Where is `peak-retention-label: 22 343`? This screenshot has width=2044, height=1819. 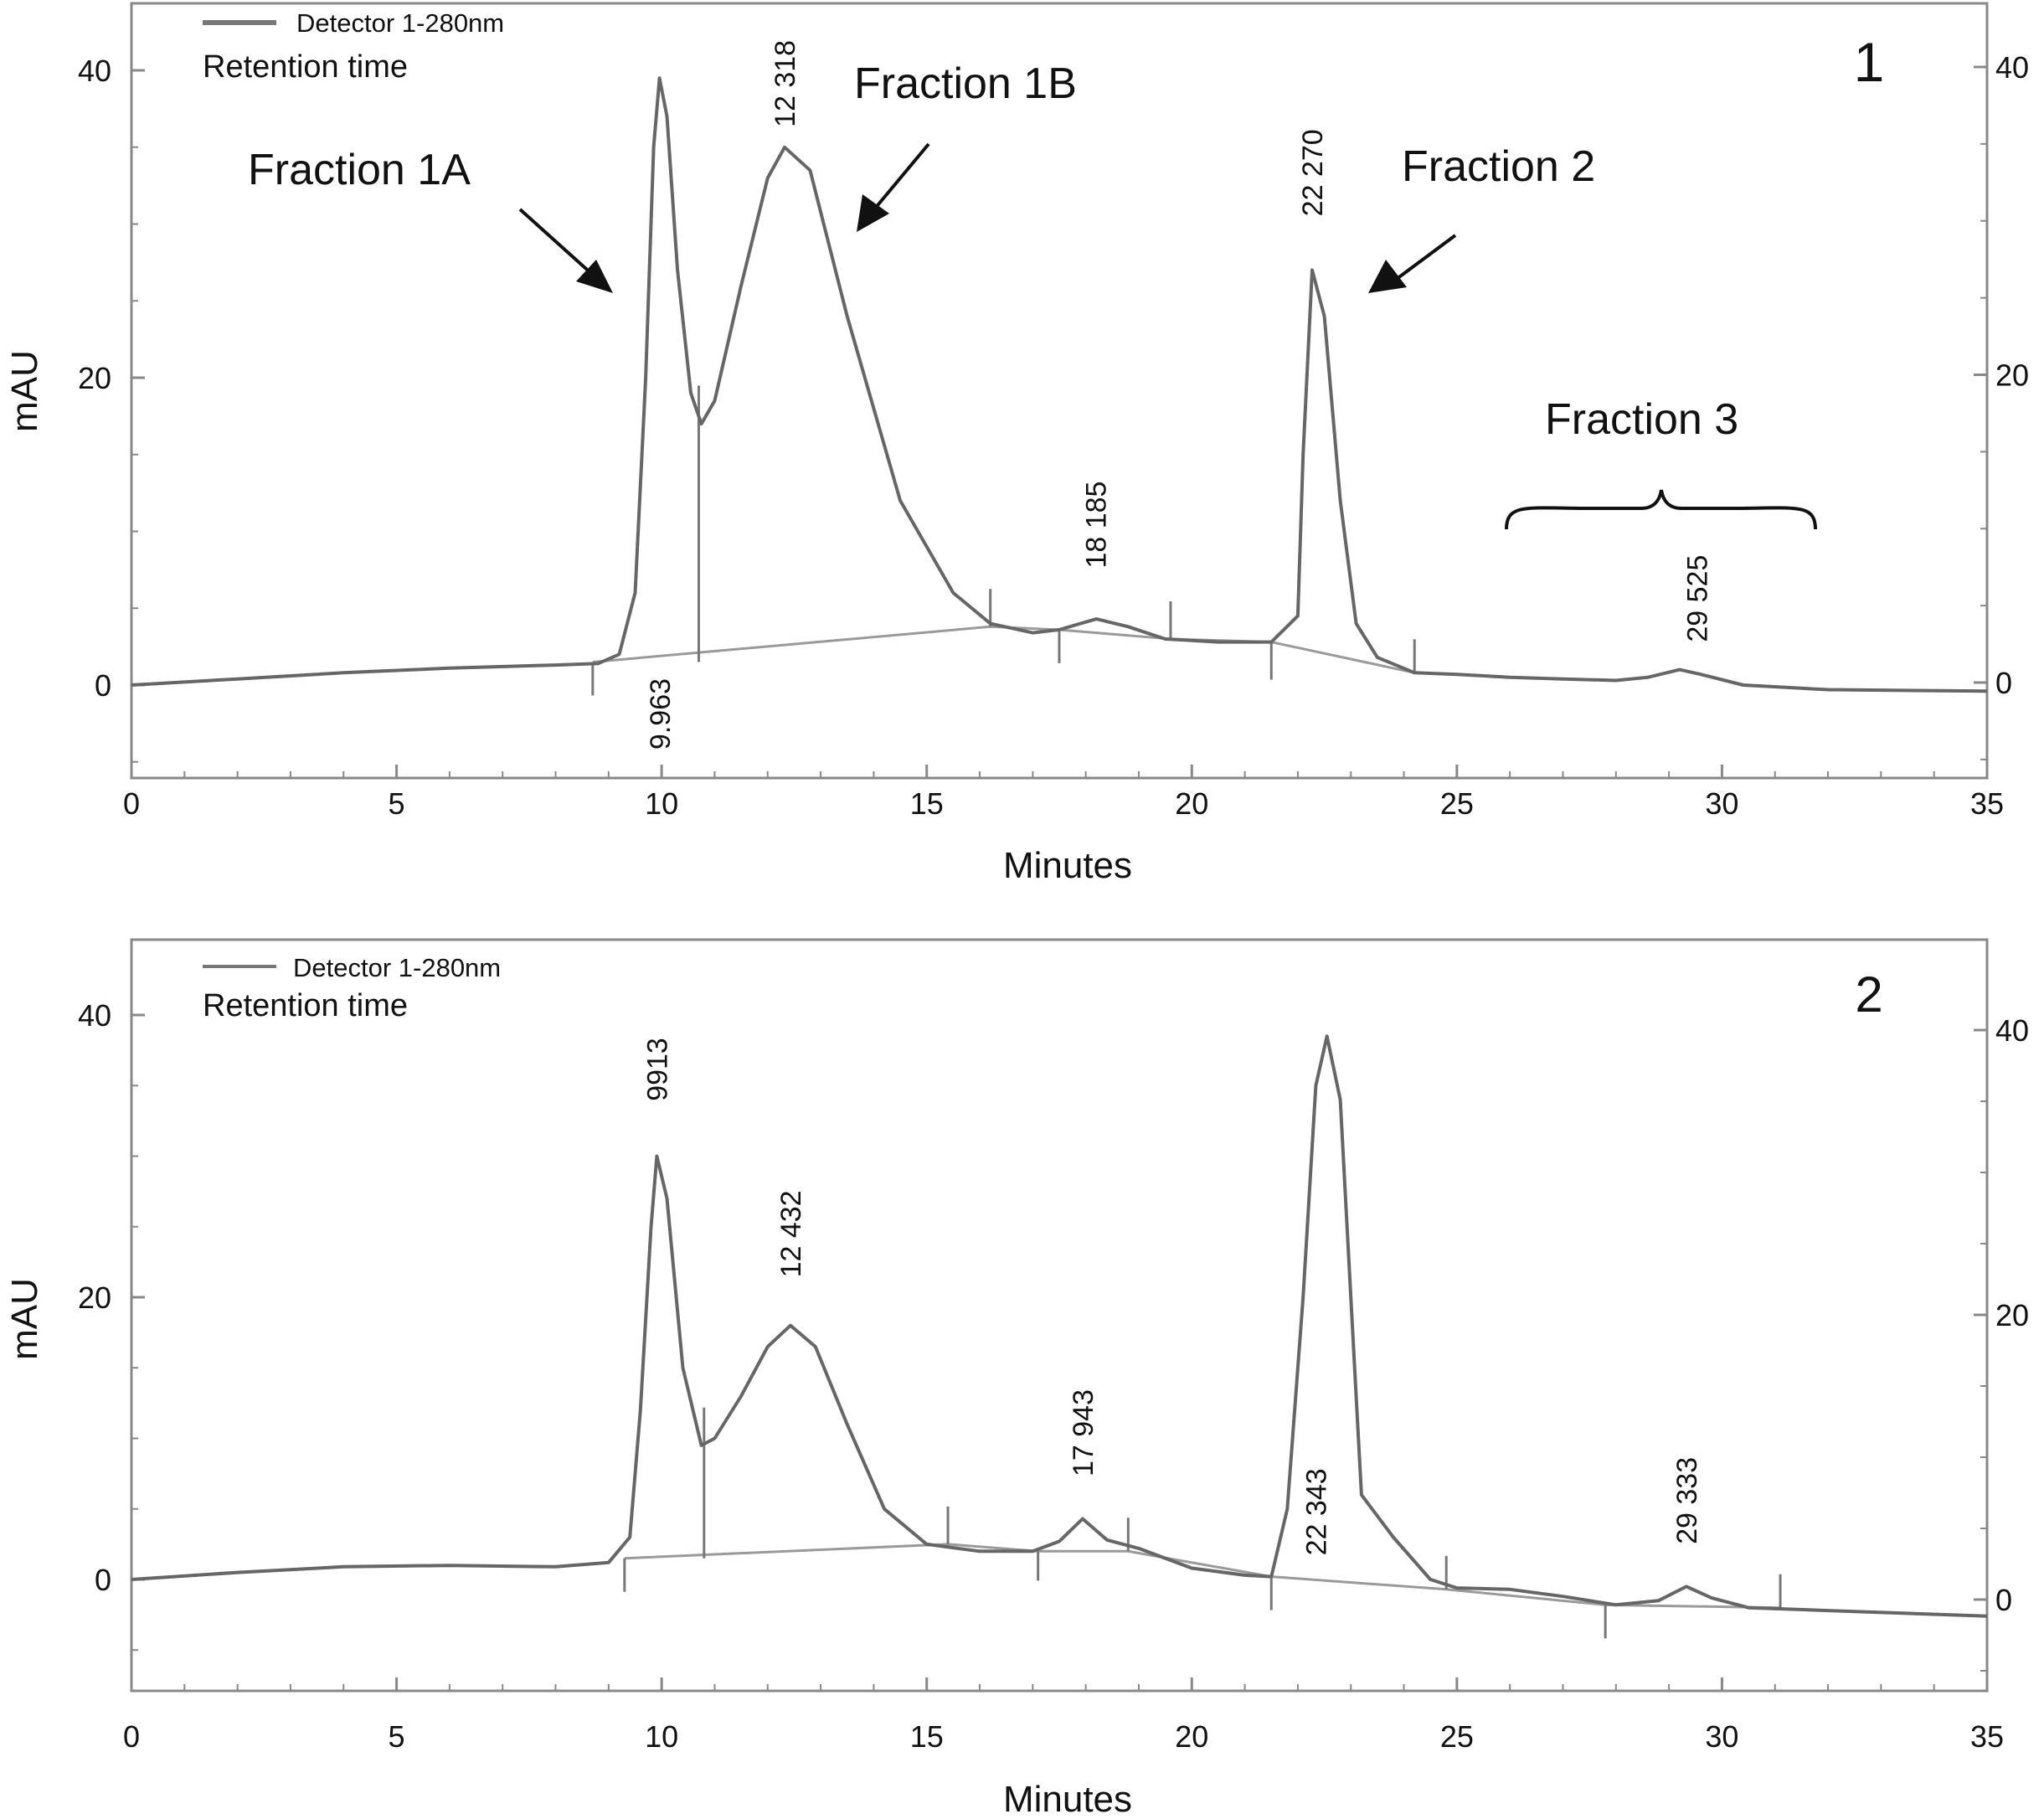
peak-retention-label: 22 343 is located at coordinates (1317, 1511).